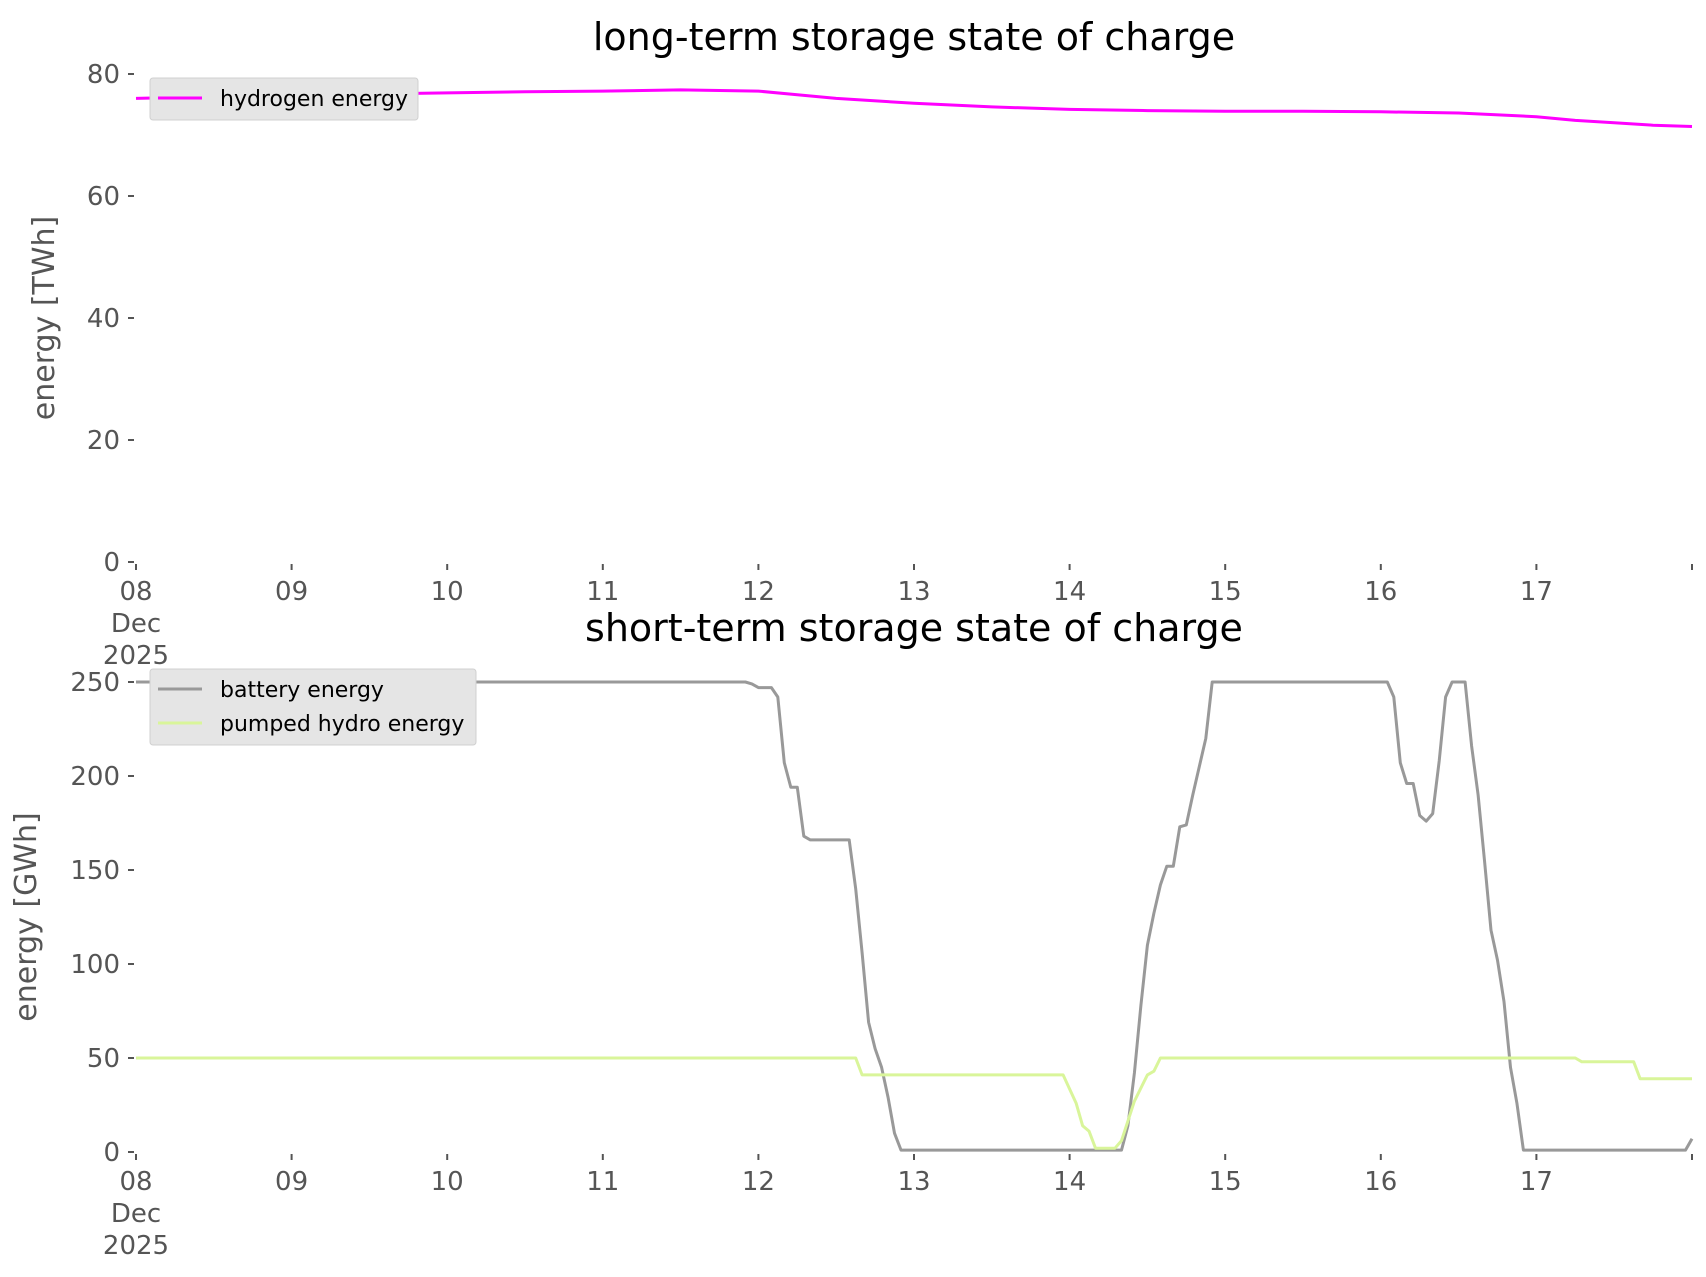 Image resolution: width=1706 pixels, height=1277 pixels. I want to click on y-tick-label: 200, so click(95, 777).